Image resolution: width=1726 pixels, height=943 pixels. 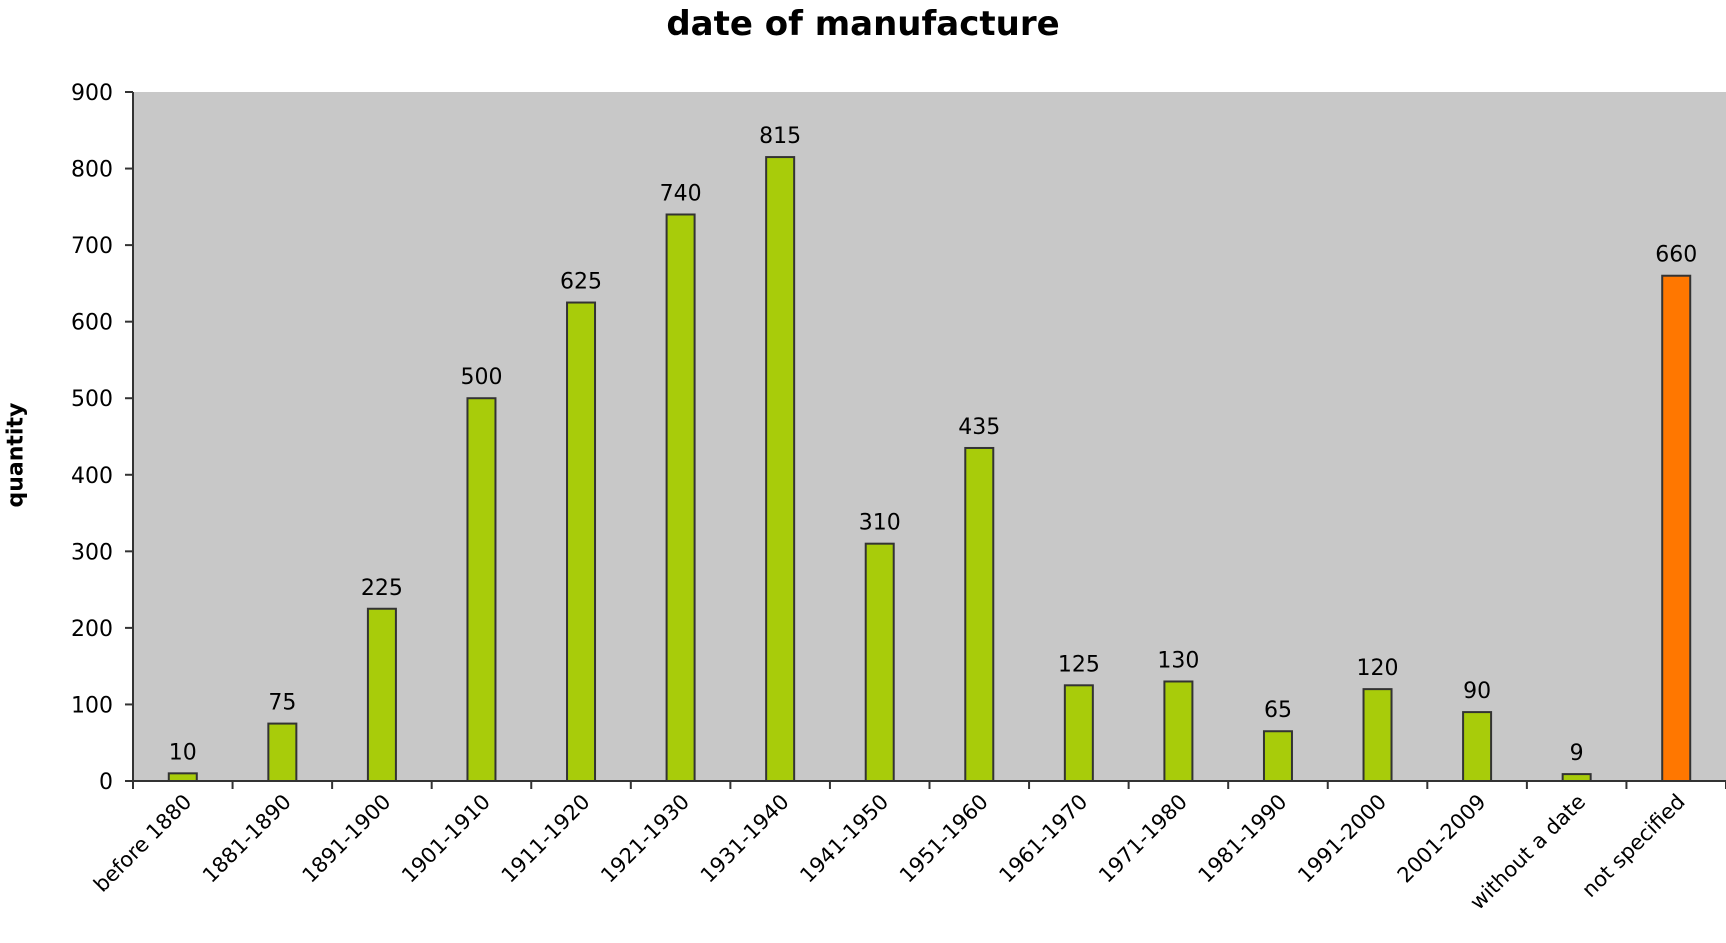 I want to click on x-tick-label: 2001-2009, so click(x=1442, y=839).